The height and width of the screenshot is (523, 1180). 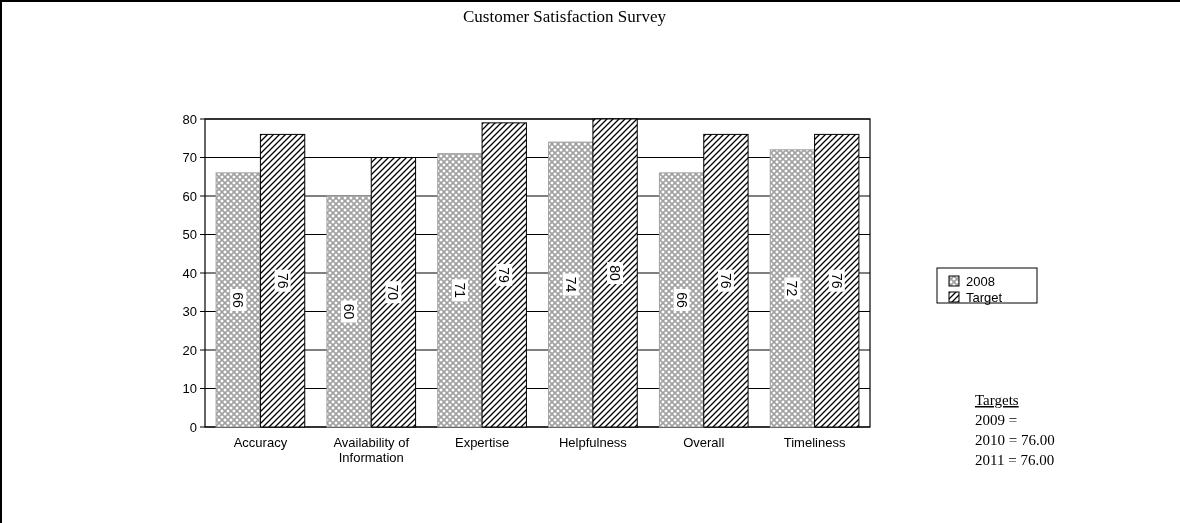 What do you see at coordinates (980, 281) in the screenshot?
I see `legend-label: 2008` at bounding box center [980, 281].